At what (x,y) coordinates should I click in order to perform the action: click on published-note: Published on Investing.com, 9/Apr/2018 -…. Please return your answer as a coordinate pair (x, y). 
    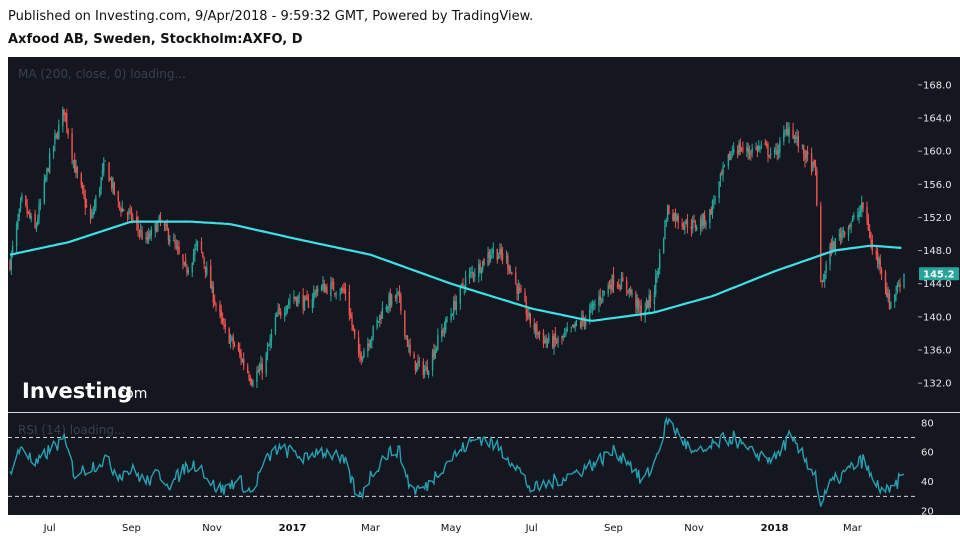
    Looking at the image, I should click on (271, 16).